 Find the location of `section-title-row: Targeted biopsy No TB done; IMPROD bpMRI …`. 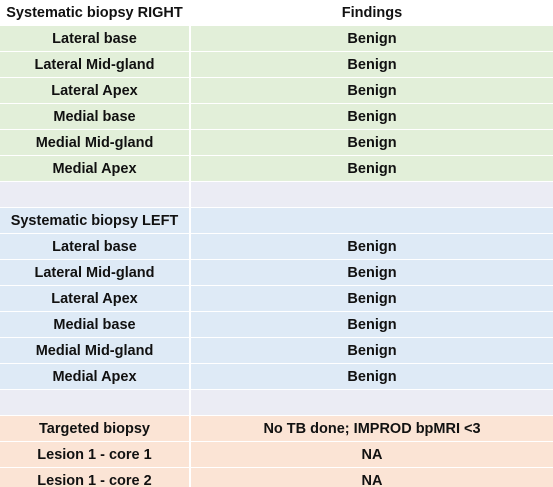

section-title-row: Targeted biopsy No TB done; IMPROD bpMRI … is located at coordinates (276, 429).